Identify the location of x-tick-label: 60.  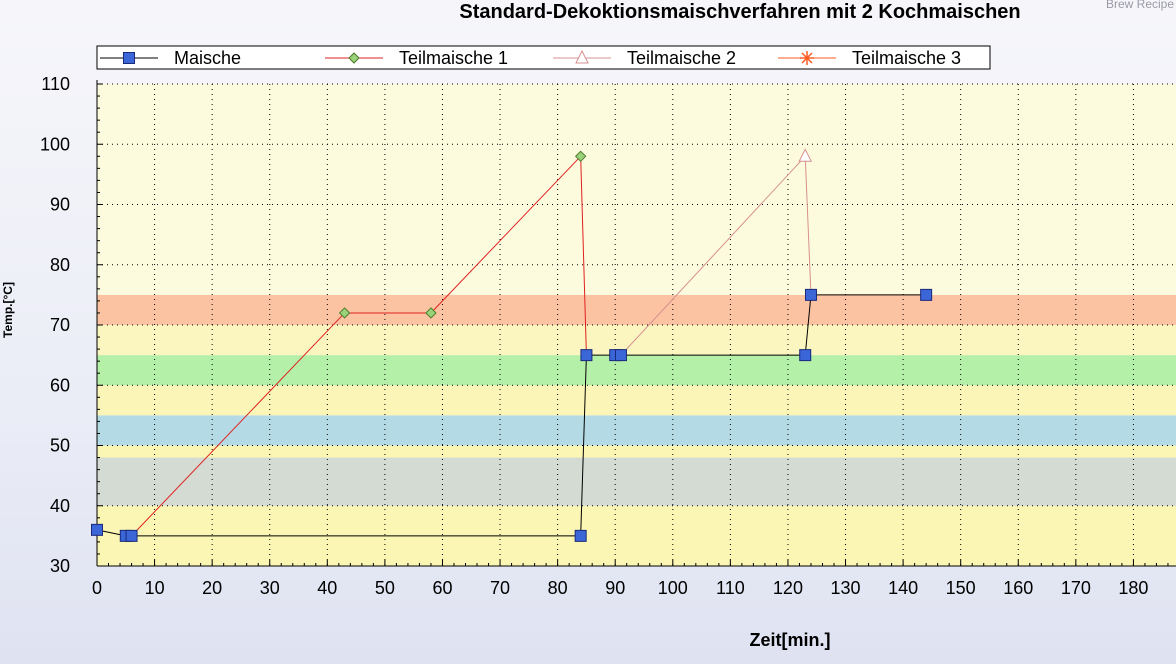
(442, 588).